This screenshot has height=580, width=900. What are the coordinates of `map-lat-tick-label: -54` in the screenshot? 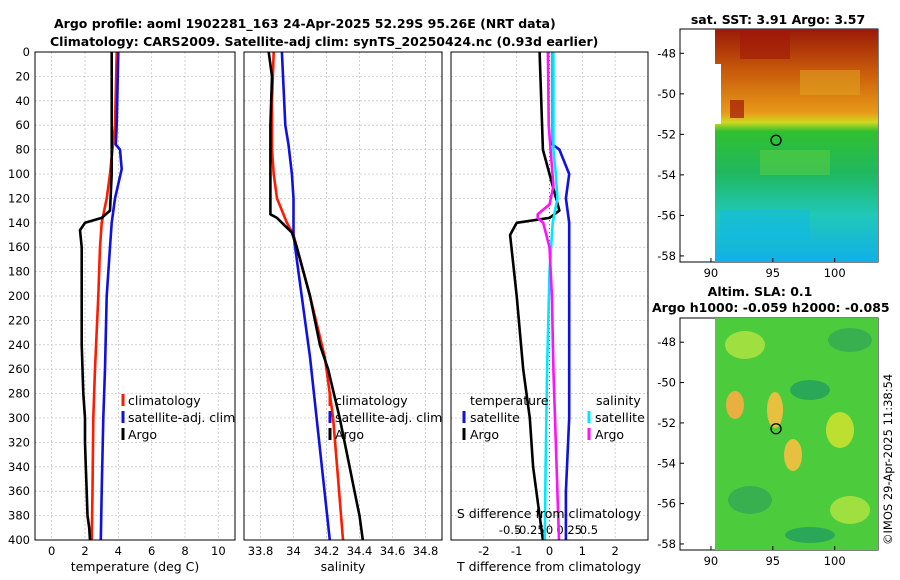 It's located at (666, 175).